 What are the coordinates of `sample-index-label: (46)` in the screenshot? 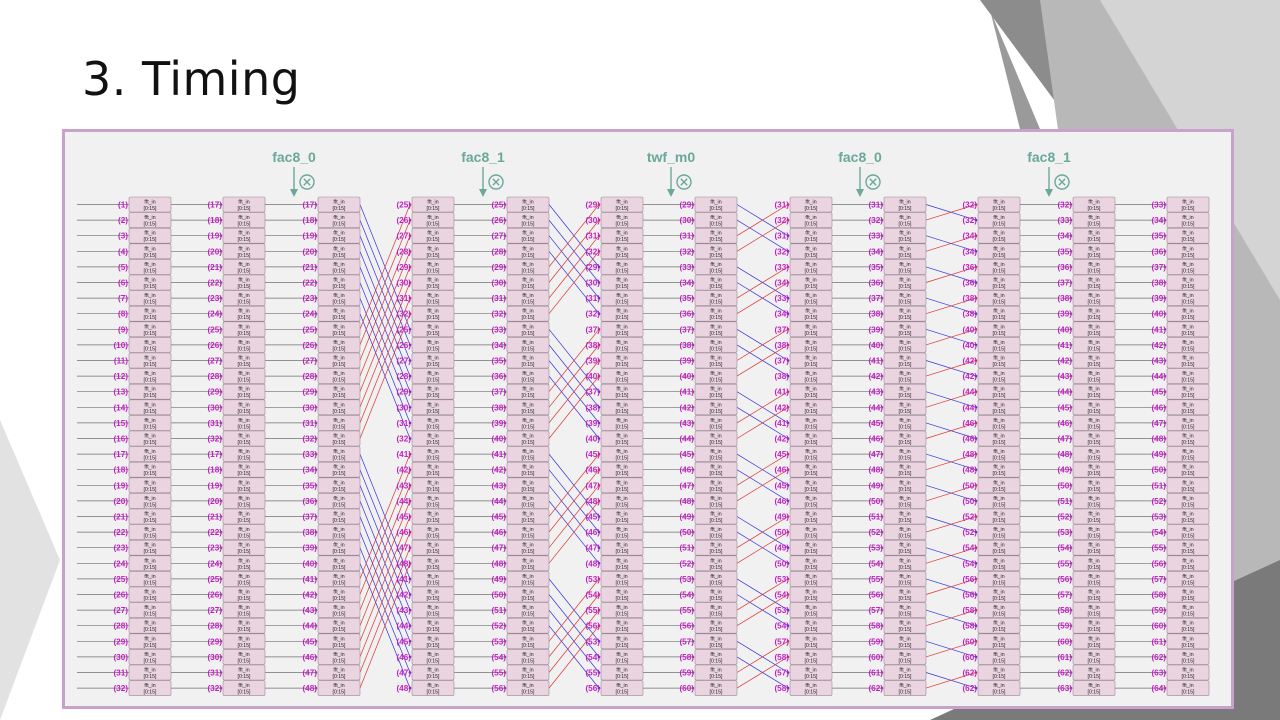 It's located at (1158, 407).